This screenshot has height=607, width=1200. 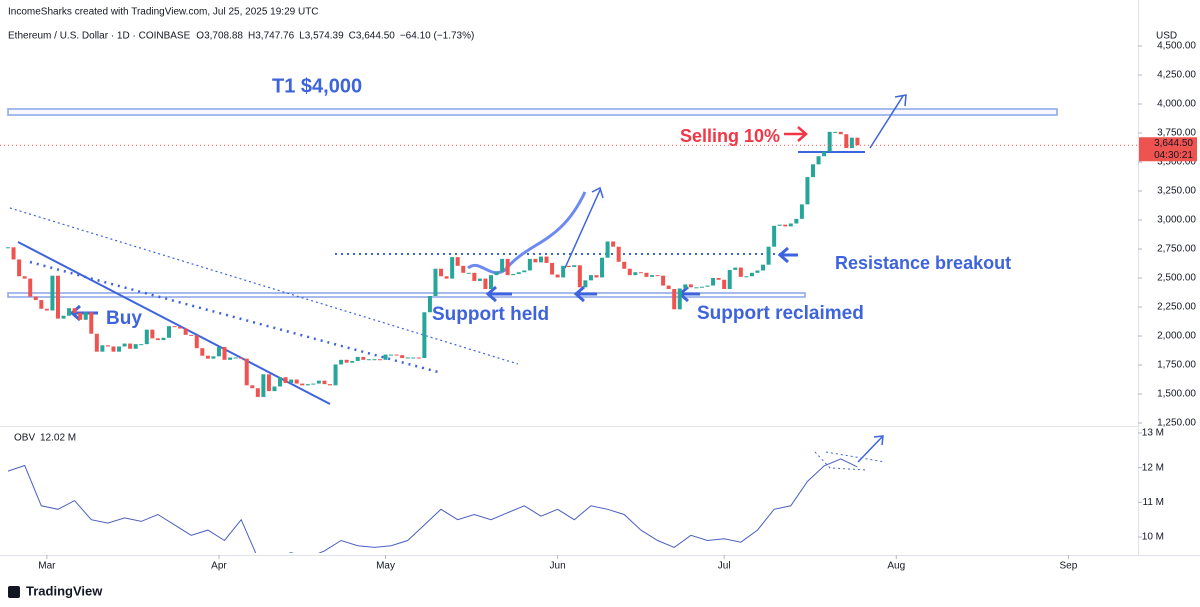 I want to click on x-tick-label: Jul, so click(x=724, y=566).